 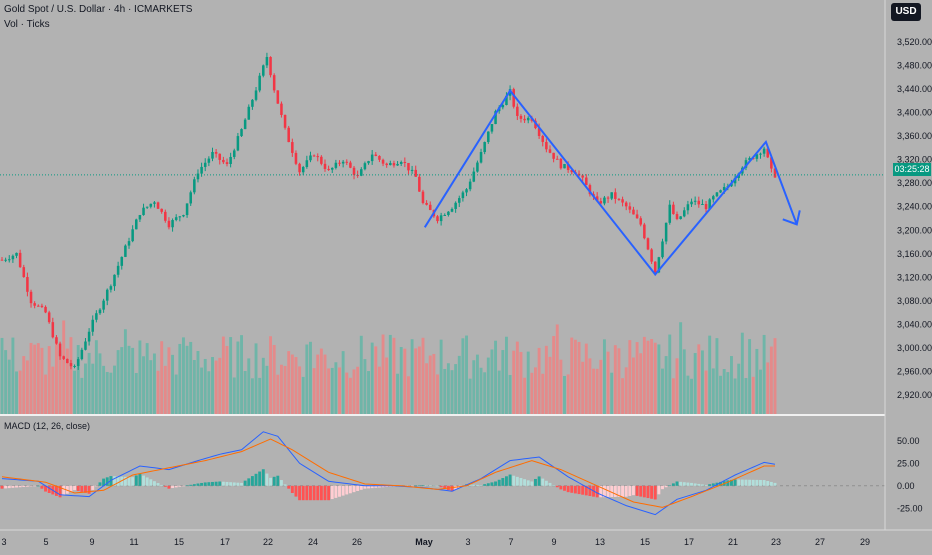 I want to click on currency-button: USD, so click(x=906, y=12).